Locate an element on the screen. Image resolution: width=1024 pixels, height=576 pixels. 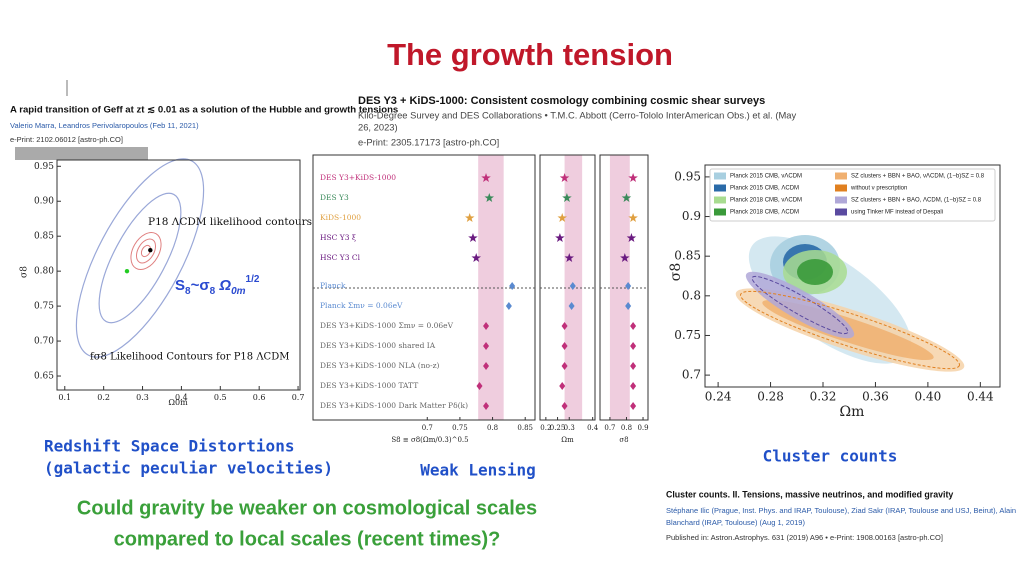
row-label: HSC Y3 Cl is located at coordinates (340, 257).